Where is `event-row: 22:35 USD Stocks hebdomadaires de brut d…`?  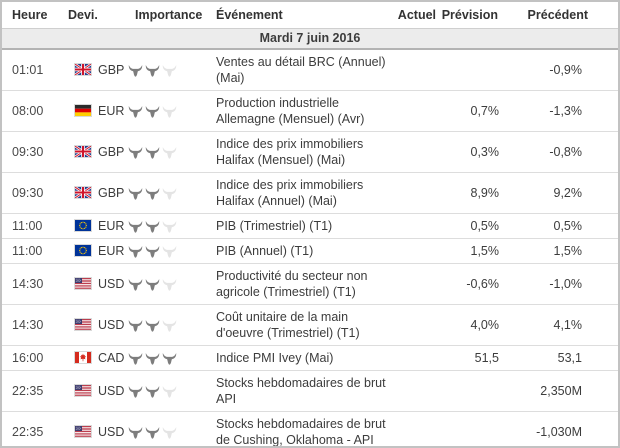
event-row: 22:35 USD Stocks hebdomadaires de brut d… is located at coordinates (310, 428).